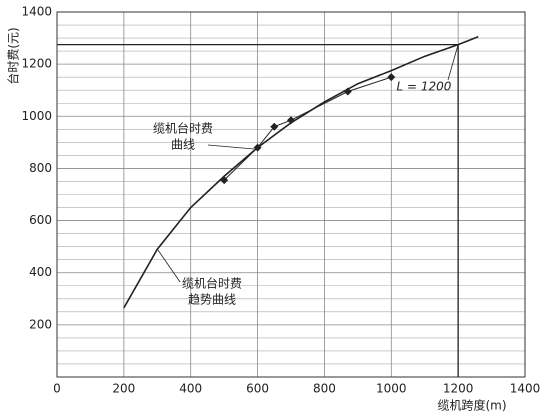 Image resolution: width=550 pixels, height=420 pixels. What do you see at coordinates (183, 145) in the screenshot?
I see `annotation-text: 曲线` at bounding box center [183, 145].